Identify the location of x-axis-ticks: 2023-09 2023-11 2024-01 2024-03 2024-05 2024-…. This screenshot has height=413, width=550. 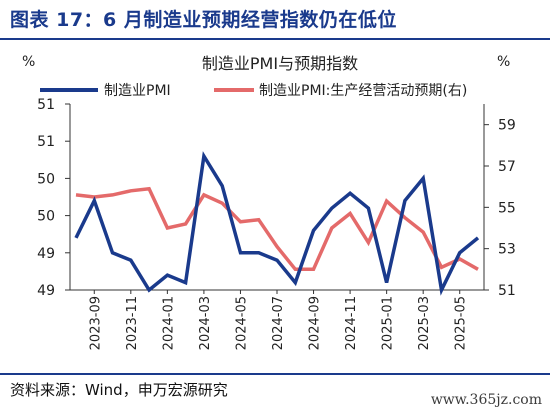
(278, 320).